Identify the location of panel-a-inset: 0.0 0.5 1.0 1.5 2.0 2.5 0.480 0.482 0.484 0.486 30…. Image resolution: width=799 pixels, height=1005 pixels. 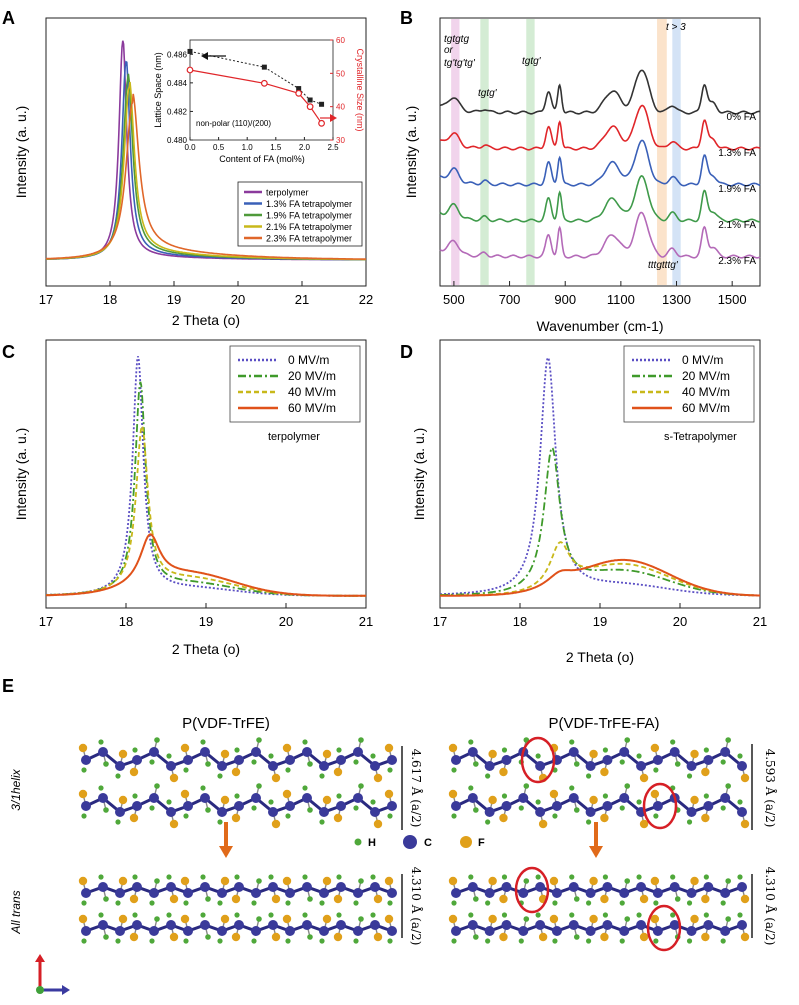
(259, 100).